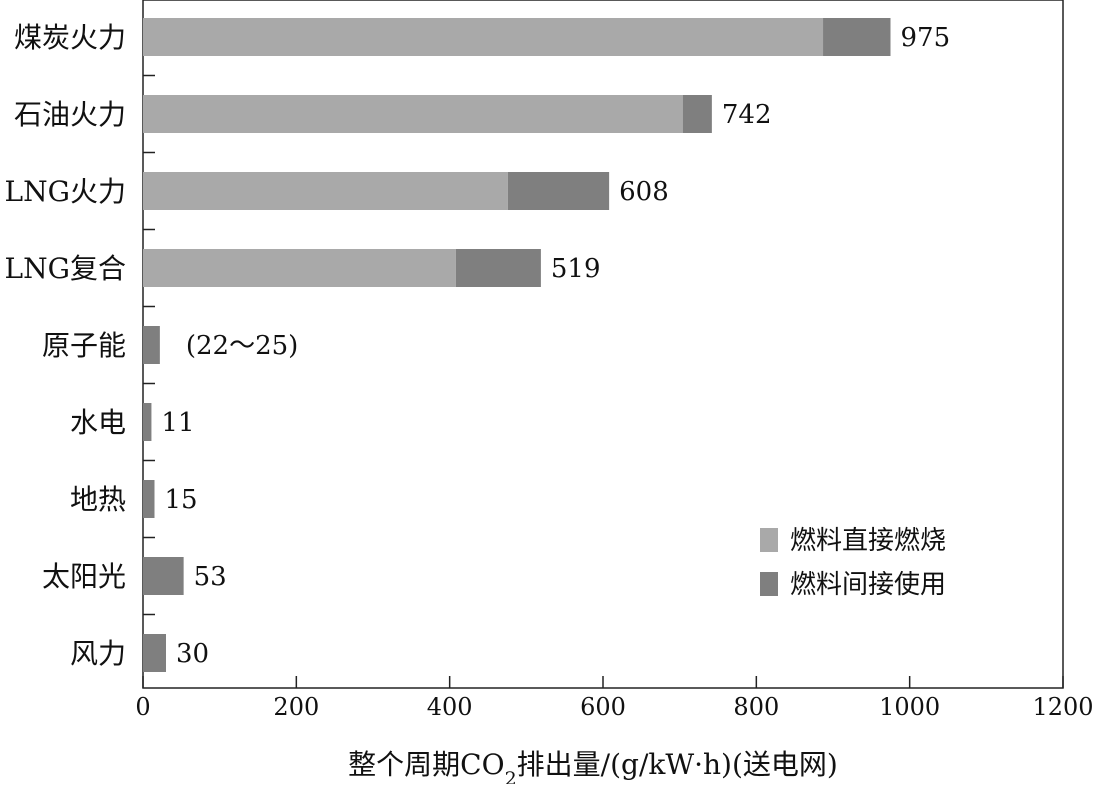 This screenshot has width=1103, height=789. Describe the element at coordinates (65, 268) in the screenshot. I see `category-label: LNG复合` at that location.